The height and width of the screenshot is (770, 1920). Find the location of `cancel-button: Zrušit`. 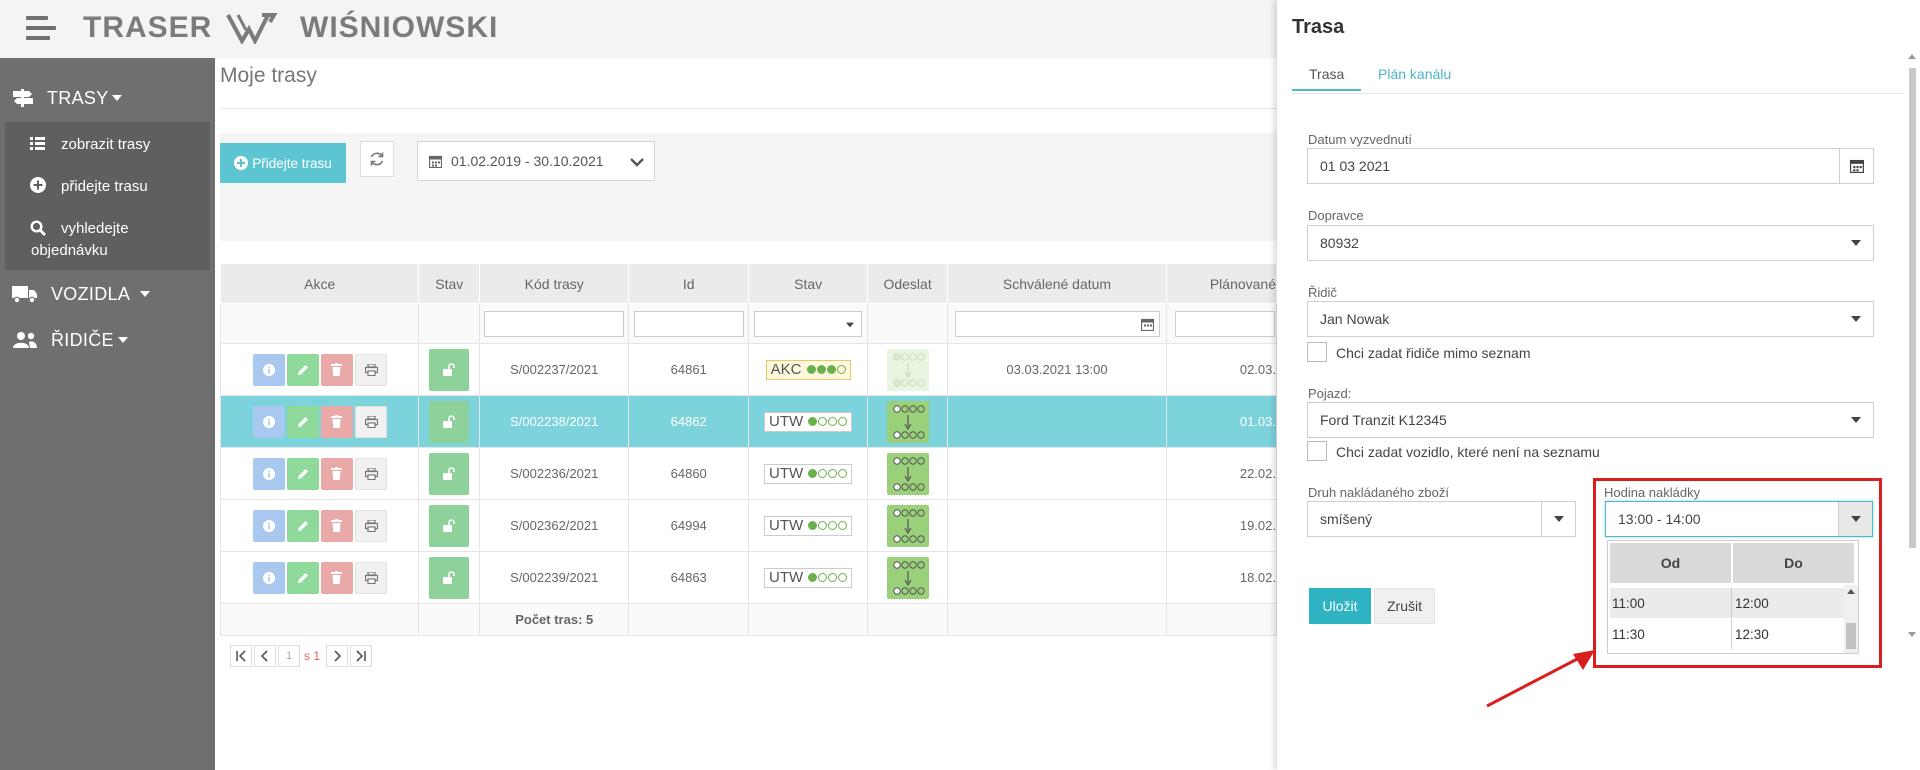

cancel-button: Zrušit is located at coordinates (1404, 606).